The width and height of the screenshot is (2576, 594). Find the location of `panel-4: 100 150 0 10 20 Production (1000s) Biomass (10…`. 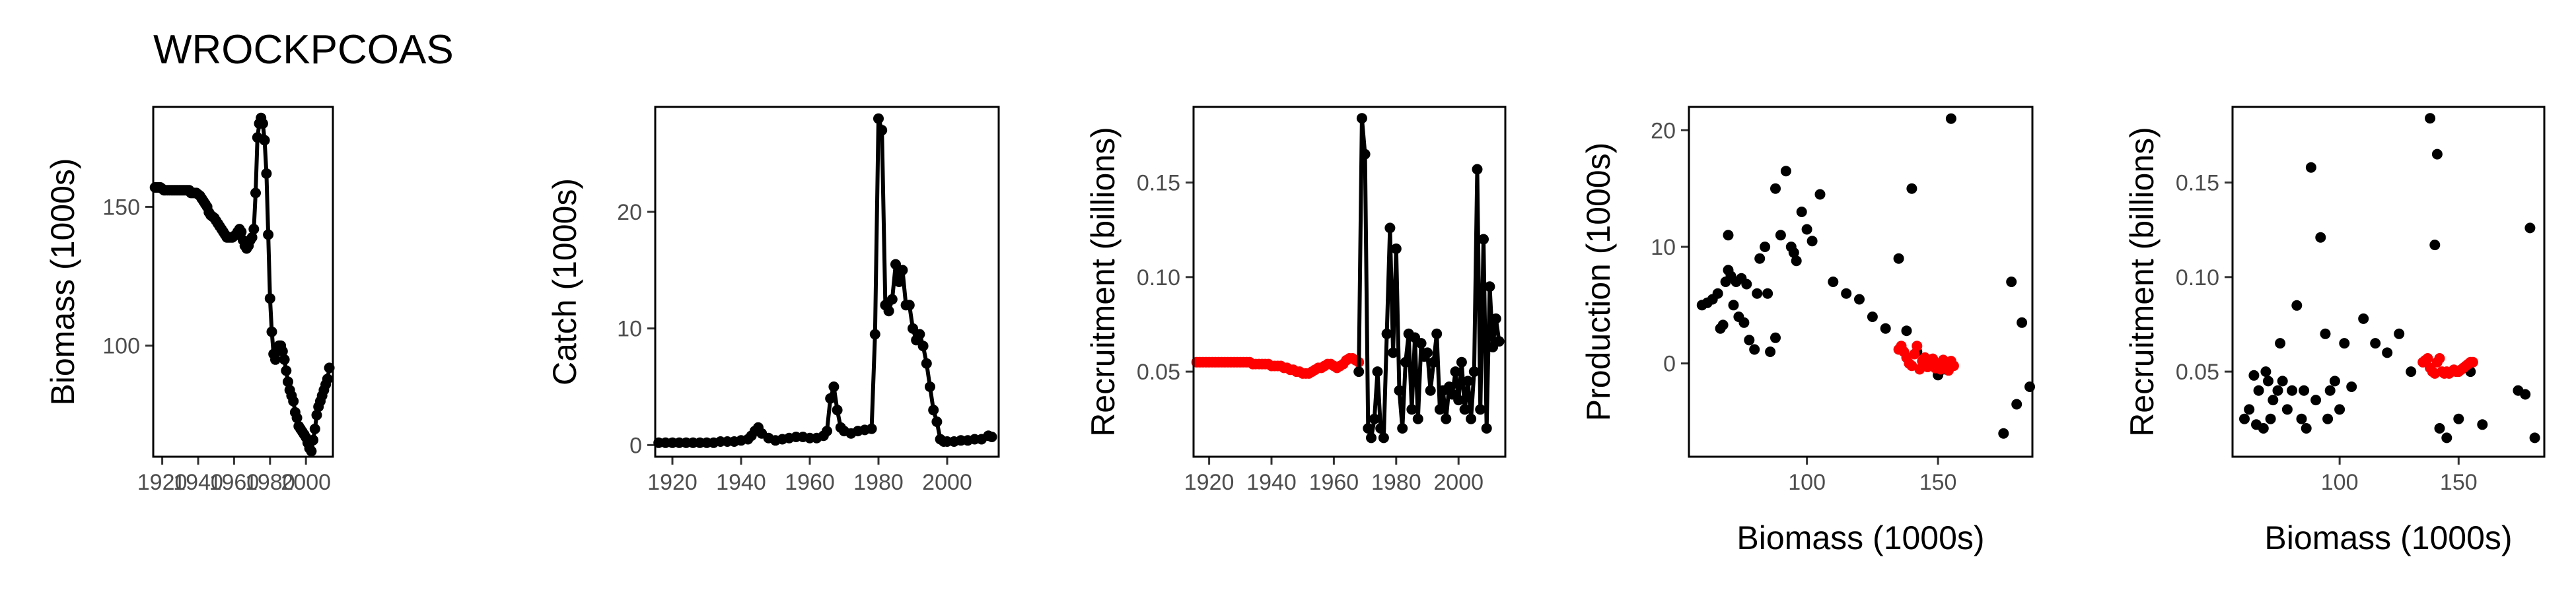

panel-4: 100 150 0 10 20 Production (1000s) Biomass (10… is located at coordinates (1808, 331).